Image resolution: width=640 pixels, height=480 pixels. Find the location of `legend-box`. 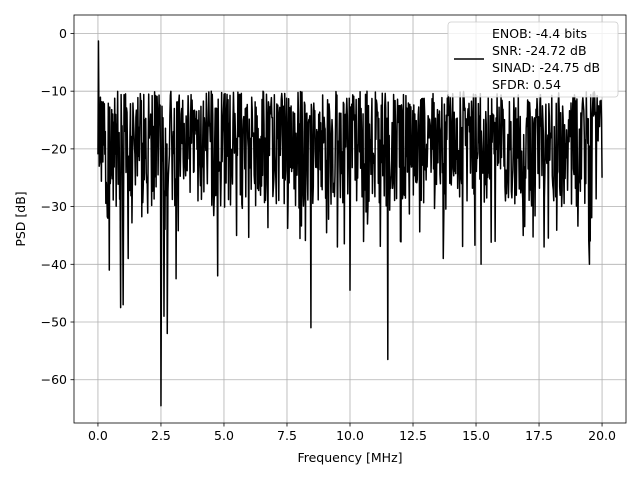

legend-box is located at coordinates (533, 59).